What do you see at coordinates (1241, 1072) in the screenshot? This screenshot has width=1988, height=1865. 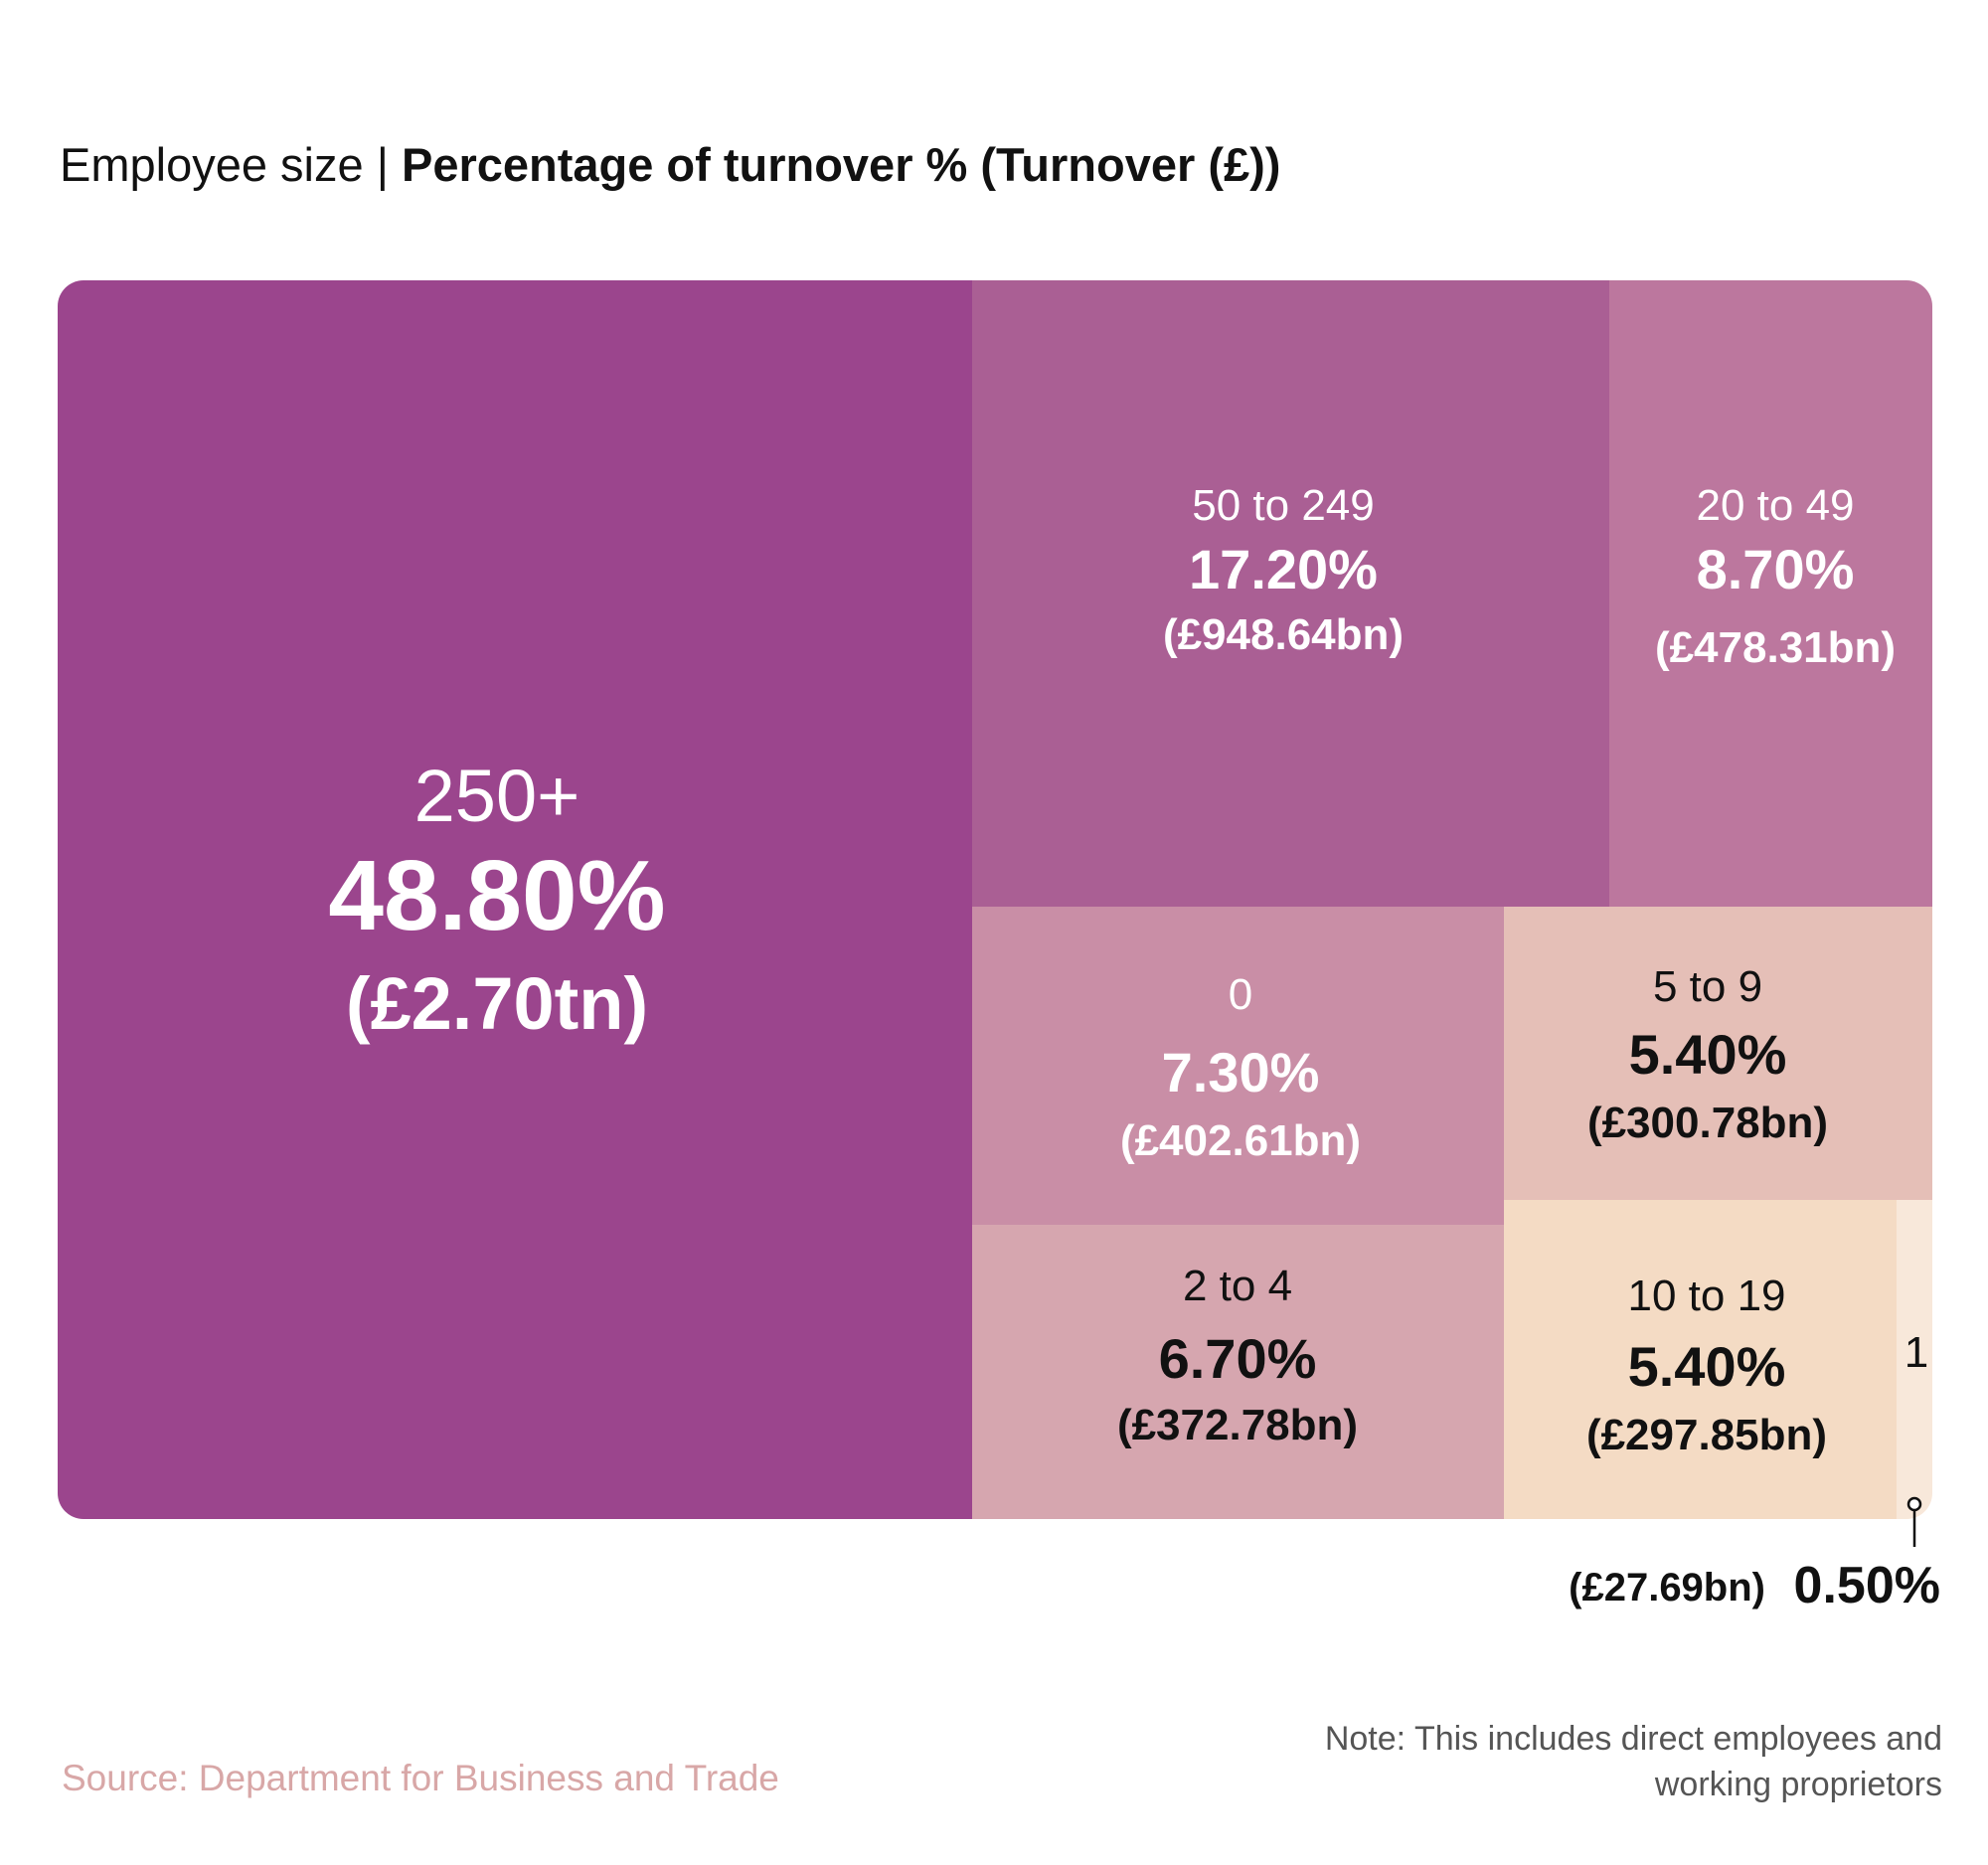 I see `tile-percent-0: 7.30%` at bounding box center [1241, 1072].